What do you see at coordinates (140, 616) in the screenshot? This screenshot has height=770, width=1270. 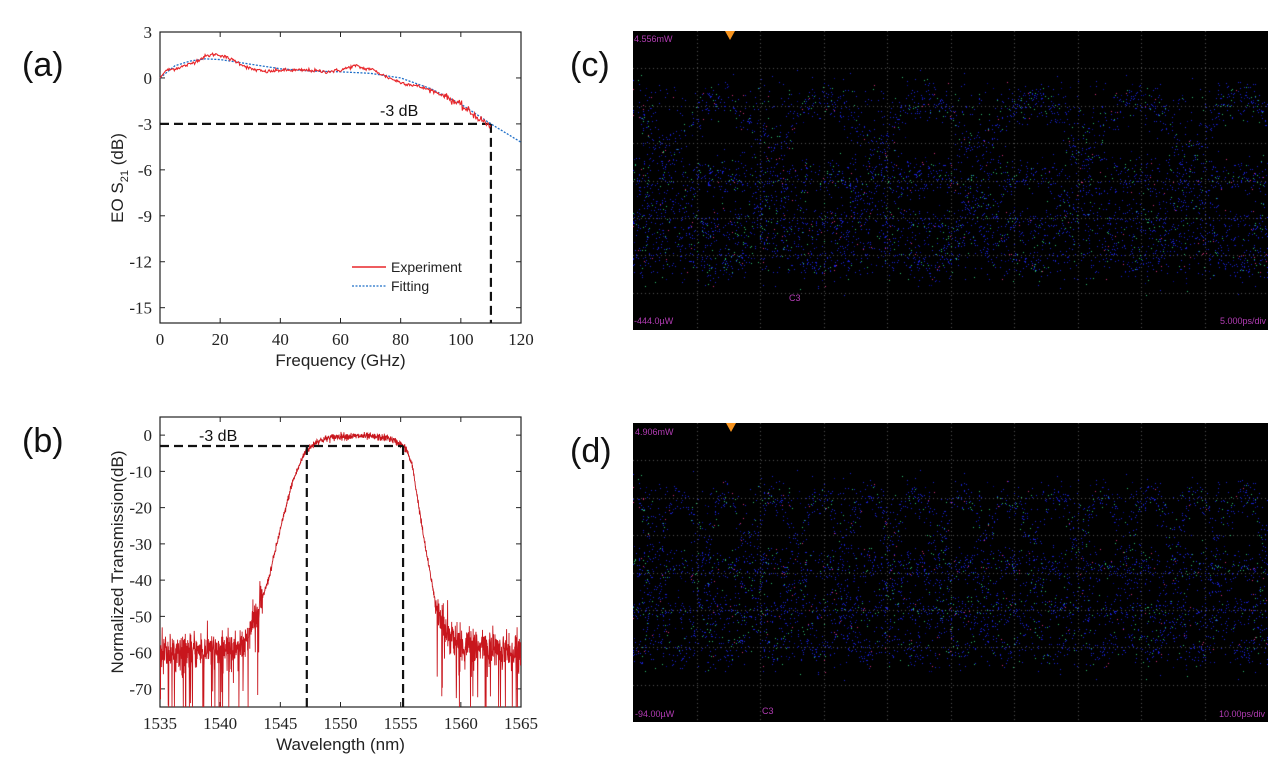 I see `y-tick-label: -50` at bounding box center [140, 616].